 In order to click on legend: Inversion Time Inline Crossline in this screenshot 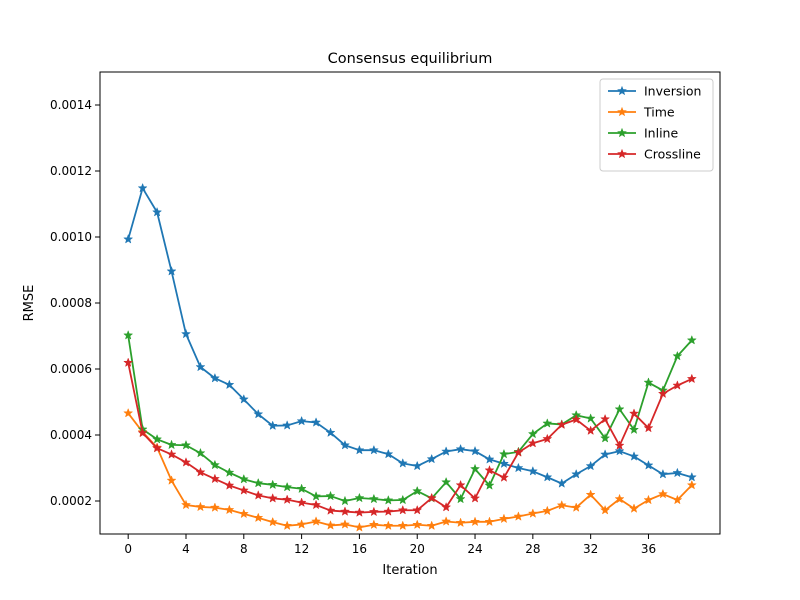, I will do `click(656, 125)`.